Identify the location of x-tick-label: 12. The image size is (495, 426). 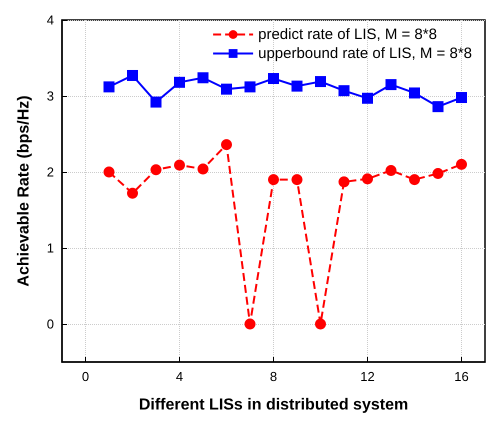
(367, 376).